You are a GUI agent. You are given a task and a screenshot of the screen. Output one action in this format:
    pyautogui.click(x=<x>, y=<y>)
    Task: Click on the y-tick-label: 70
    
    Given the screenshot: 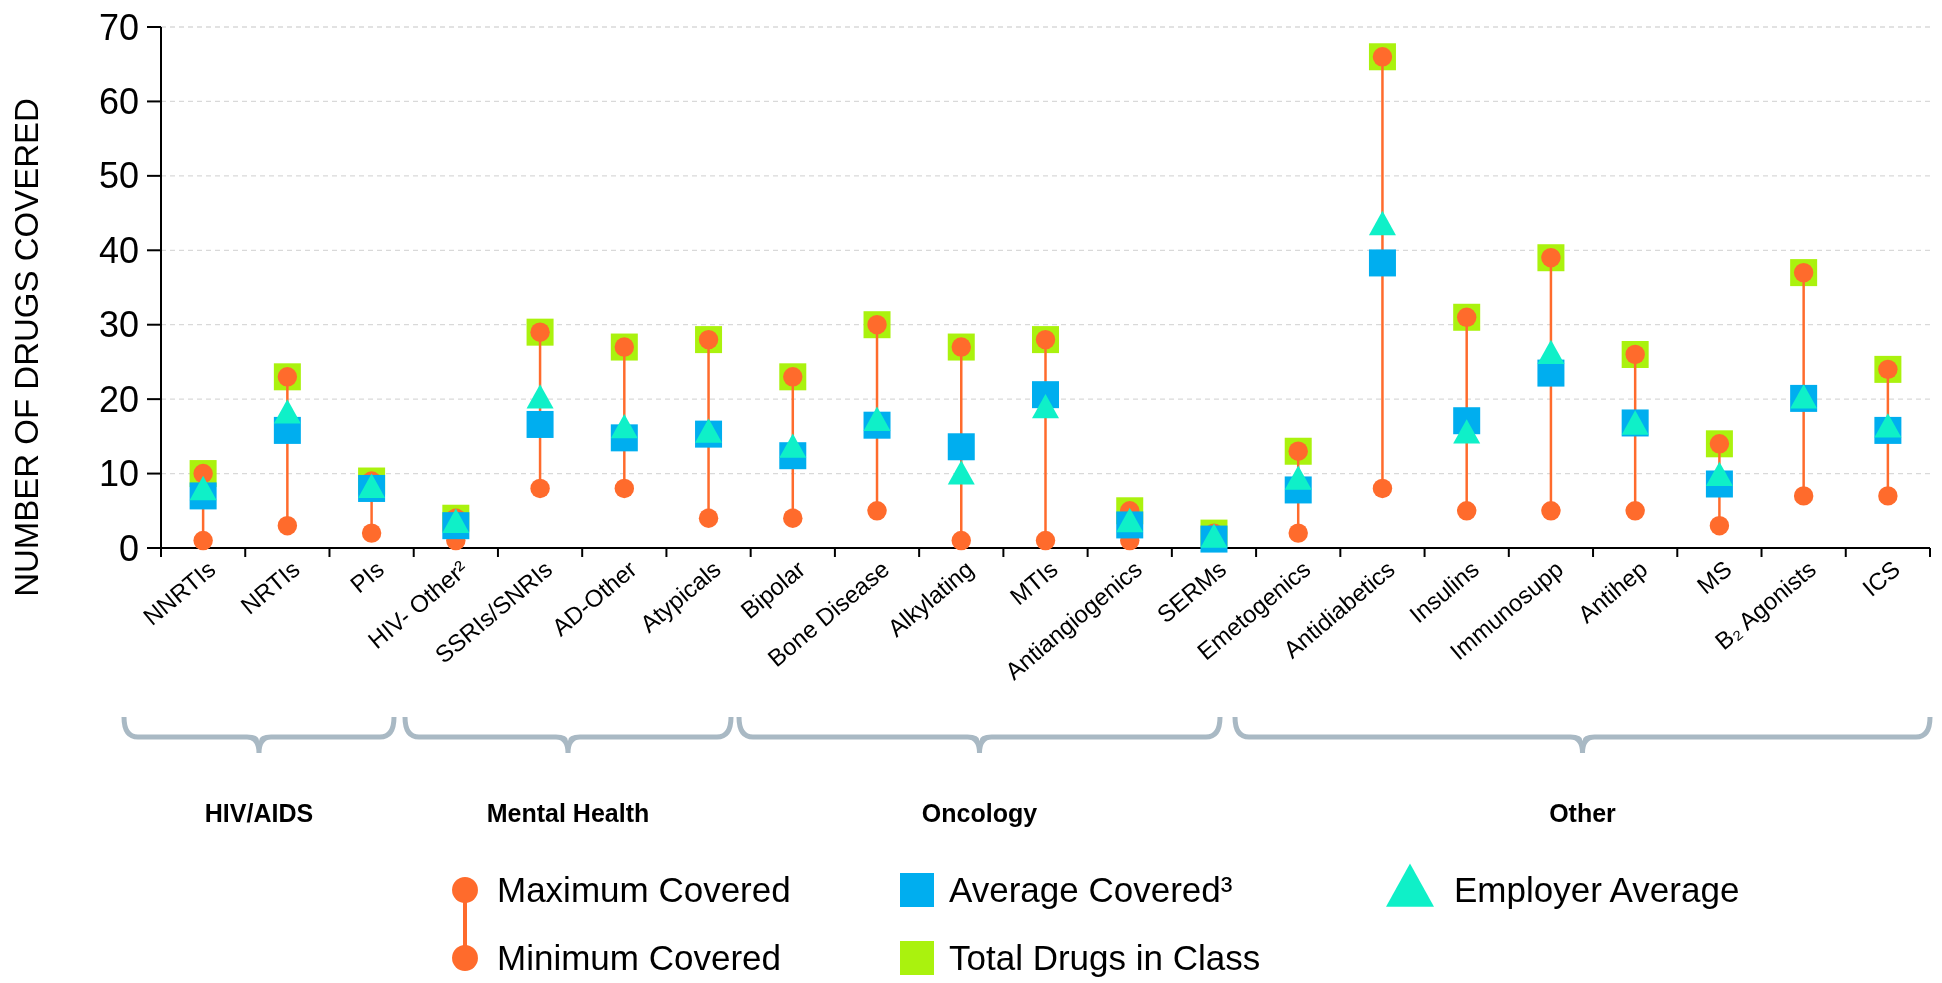 What is the action you would take?
    pyautogui.click(x=118, y=27)
    